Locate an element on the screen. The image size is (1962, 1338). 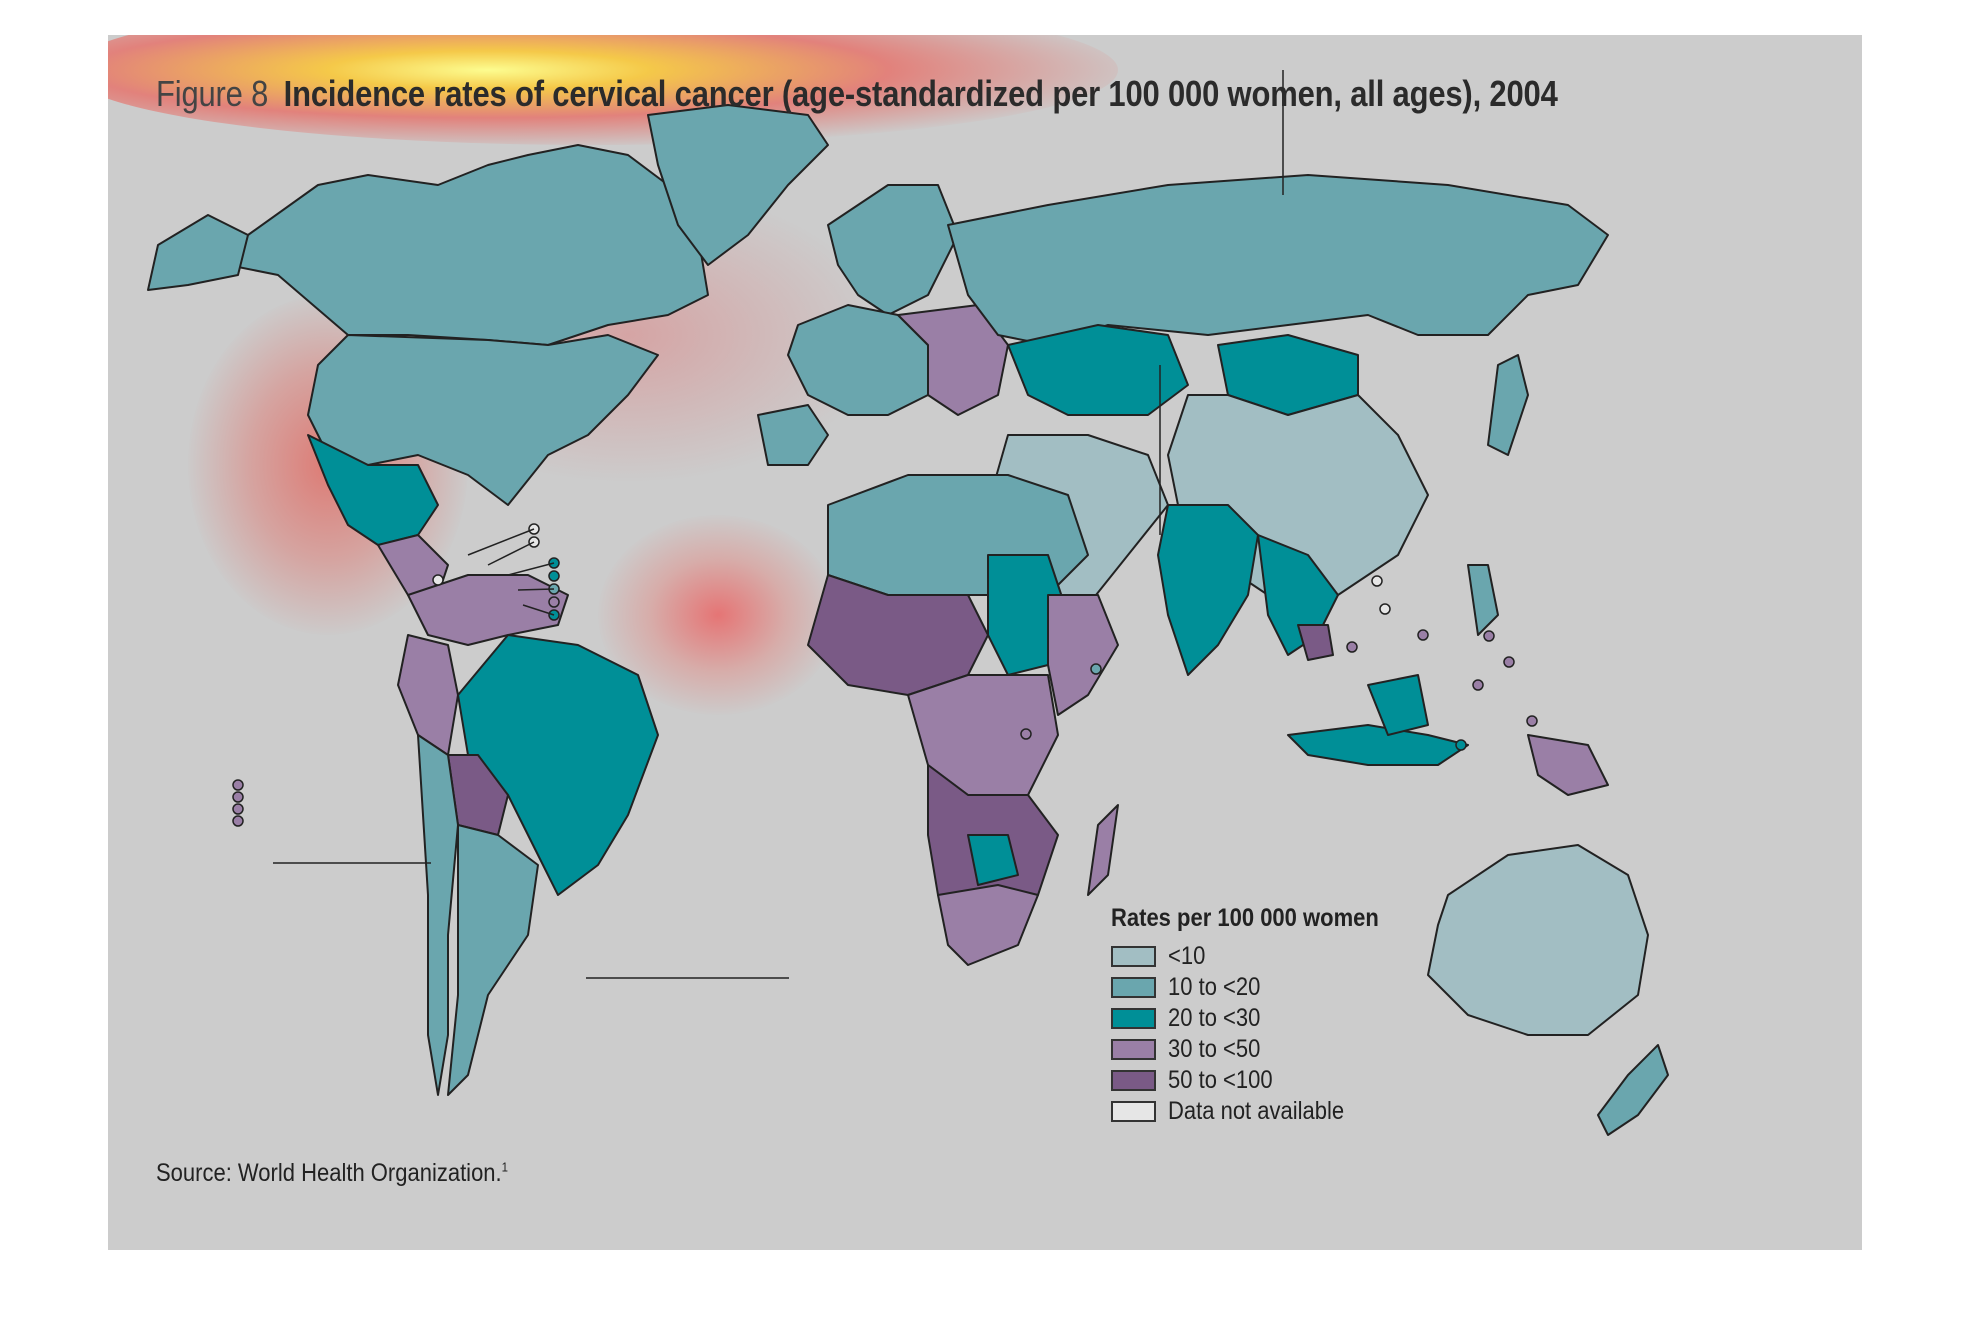
region-russia is located at coordinates (1278, 260).